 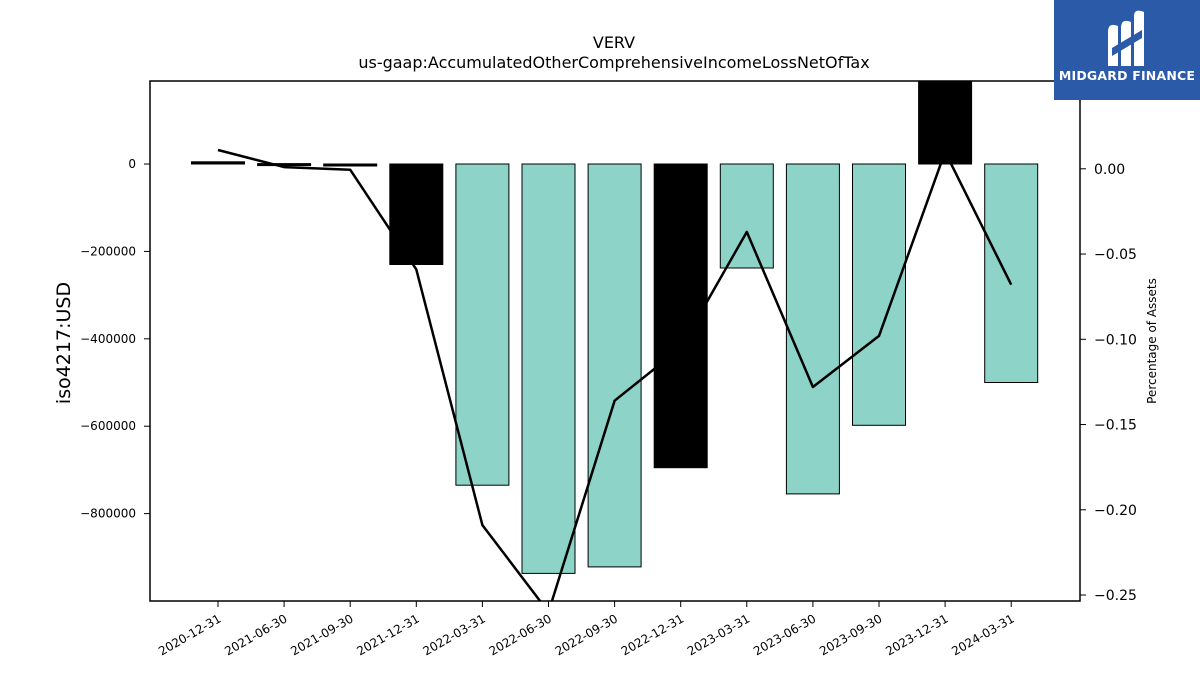 I want to click on x-tick-label: 2022-03-31, so click(x=453, y=634).